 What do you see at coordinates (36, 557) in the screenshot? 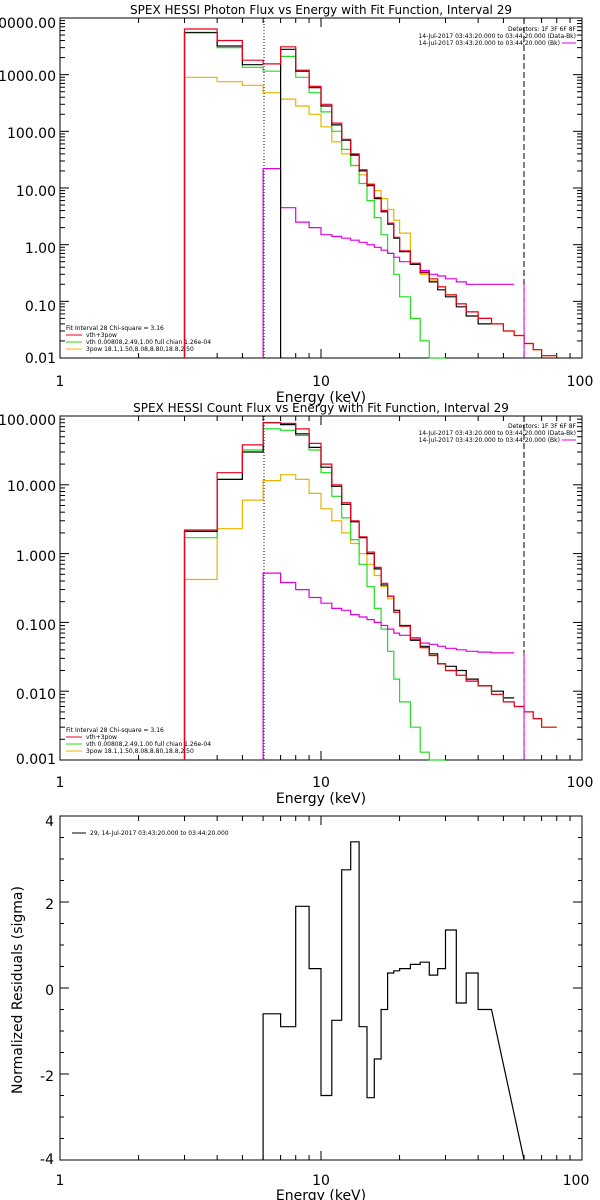
I see `y-tick-label: 1.000` at bounding box center [36, 557].